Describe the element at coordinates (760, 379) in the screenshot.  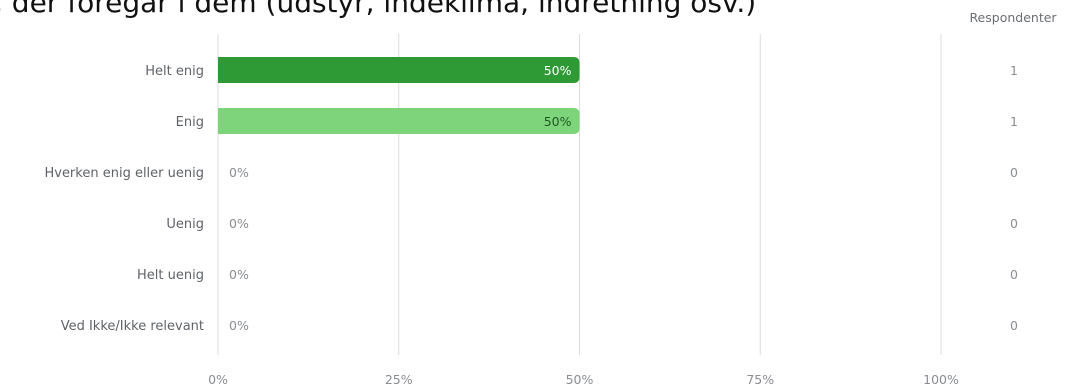
I see `x-tick-label: 75%` at that location.